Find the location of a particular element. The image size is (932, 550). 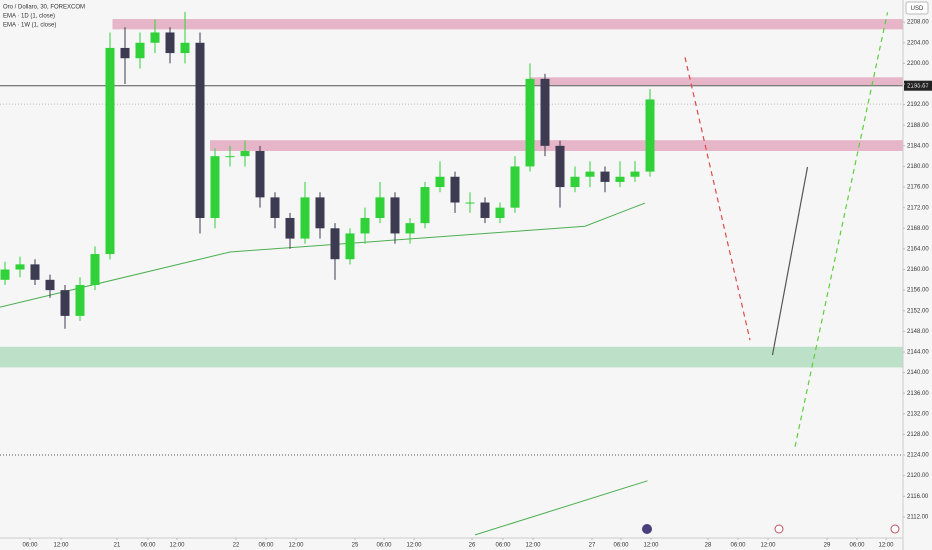

currency: USD is located at coordinates (917, 9).